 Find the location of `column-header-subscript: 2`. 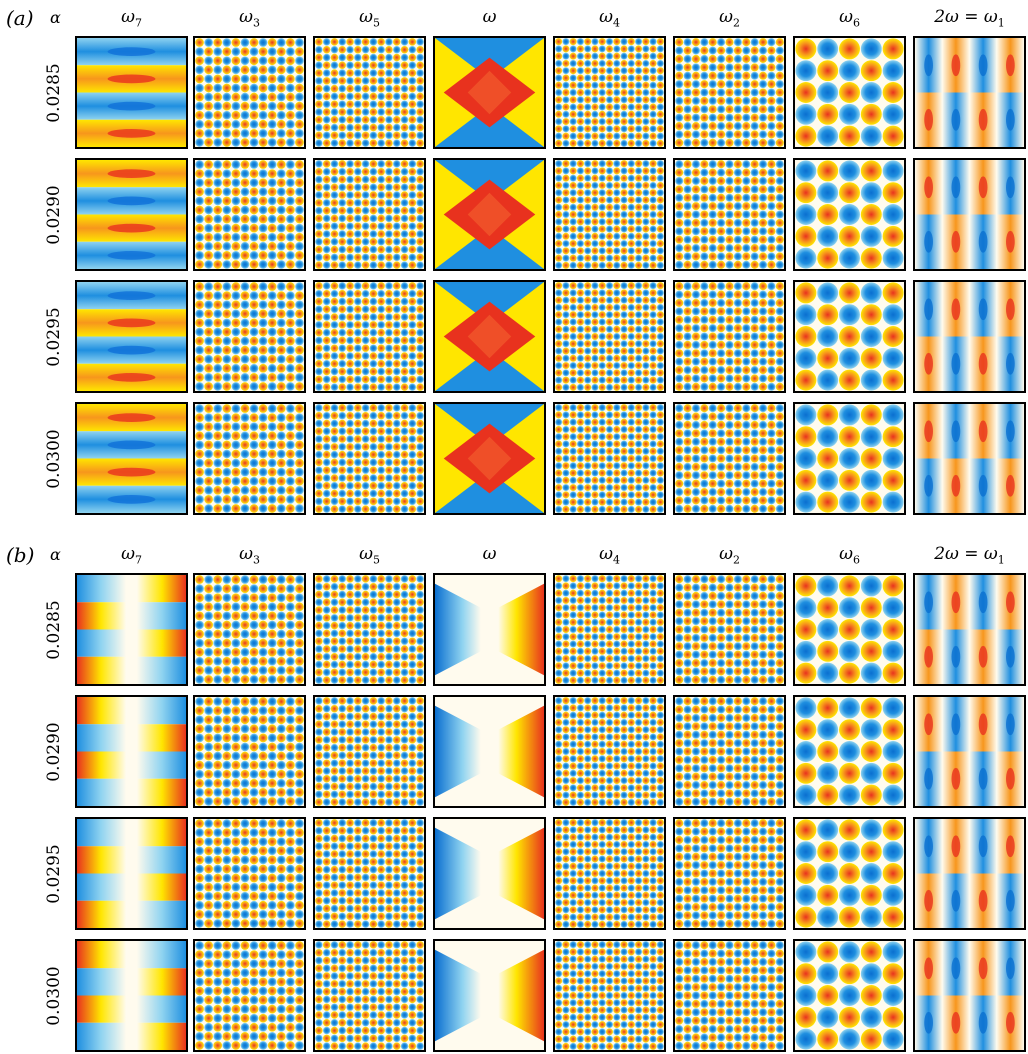

column-header-subscript: 2 is located at coordinates (736, 560).